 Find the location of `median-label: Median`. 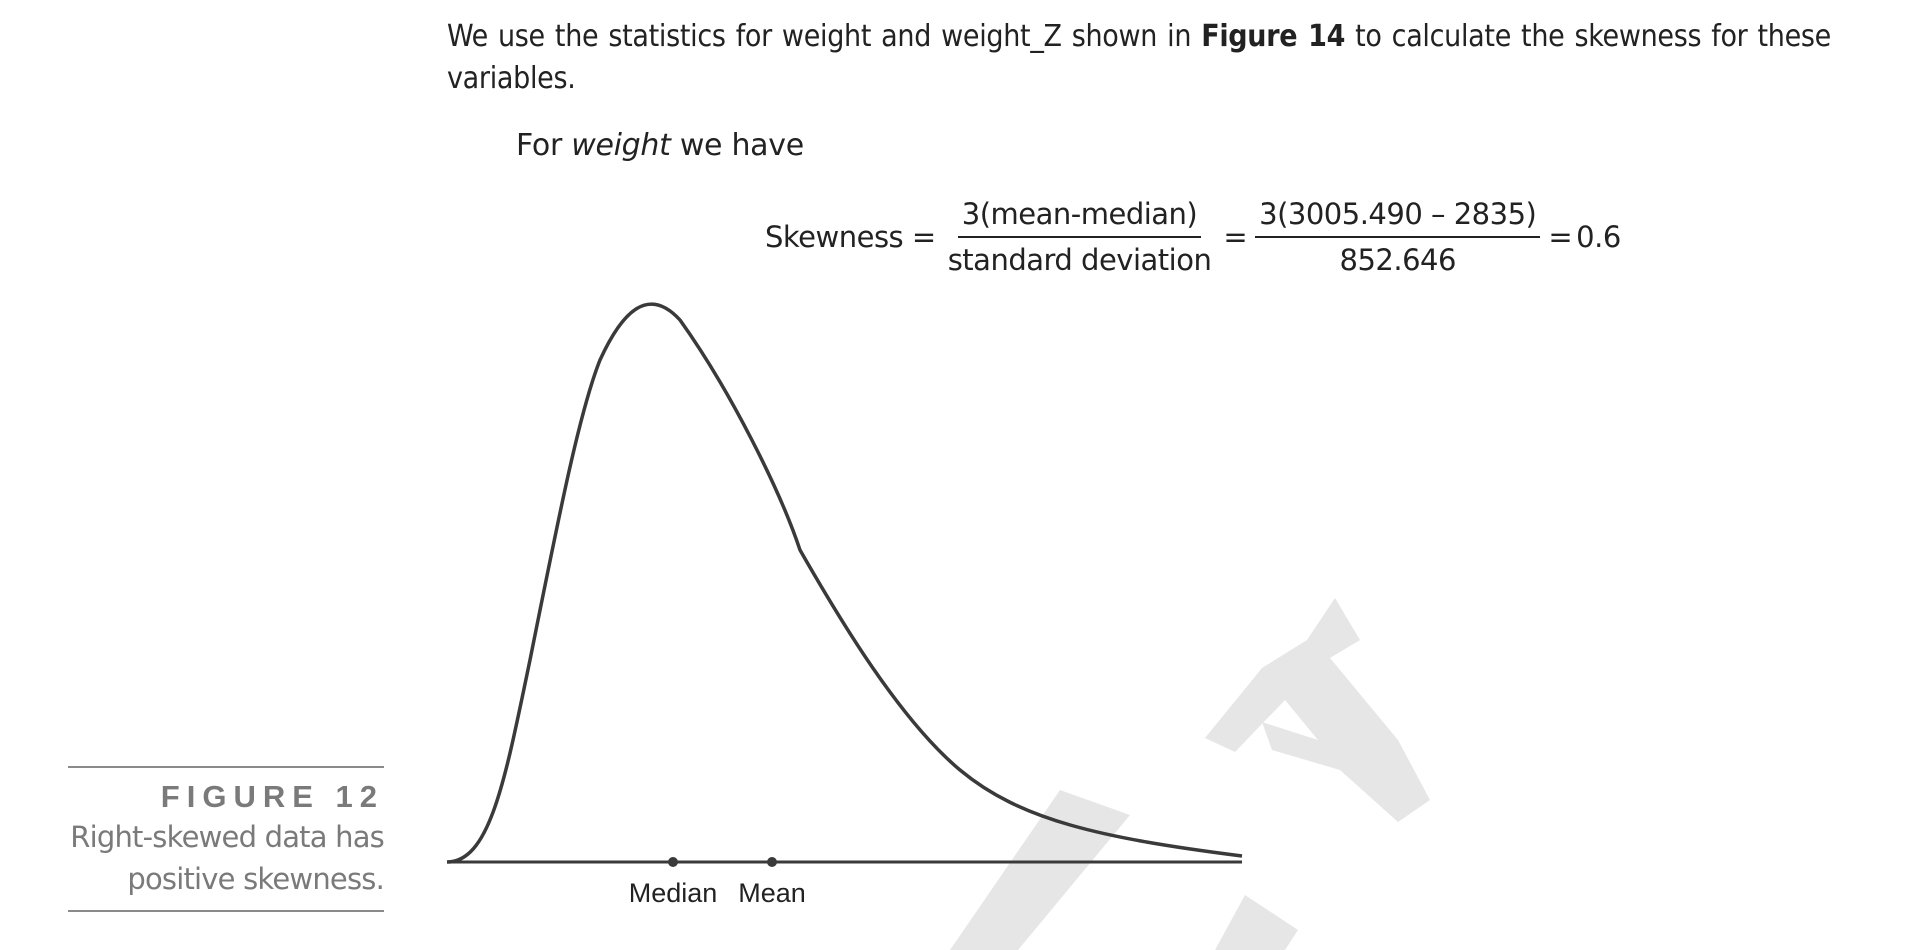

median-label: Median is located at coordinates (673, 893).